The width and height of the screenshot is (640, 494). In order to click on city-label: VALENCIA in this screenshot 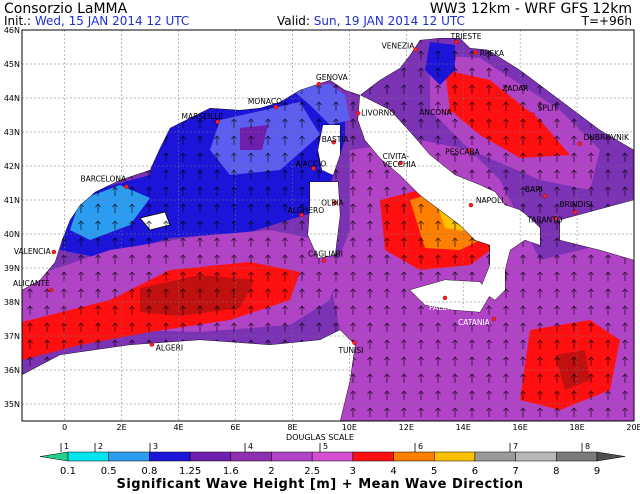, I will do `click(33, 251)`.